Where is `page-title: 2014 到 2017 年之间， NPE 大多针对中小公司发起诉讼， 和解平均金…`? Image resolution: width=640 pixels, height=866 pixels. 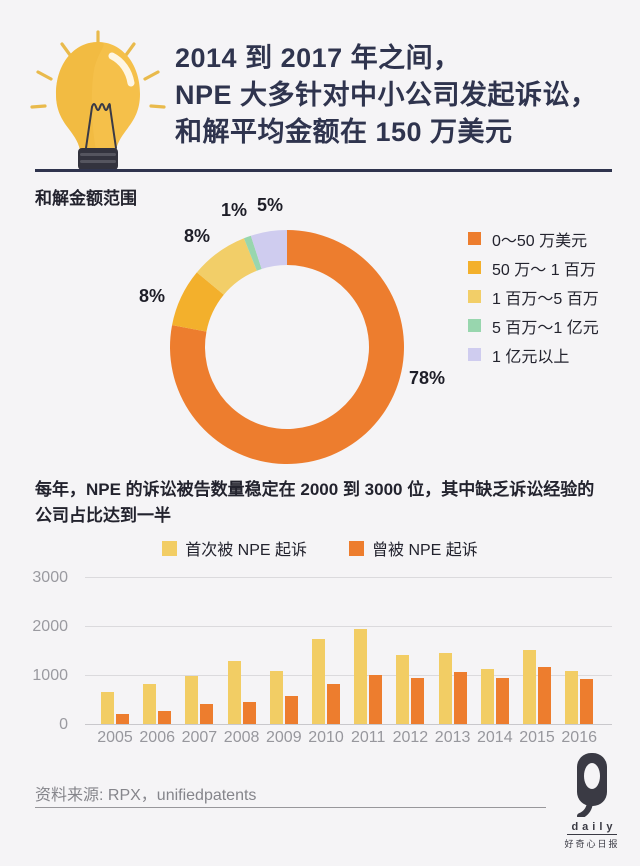
page-title: 2014 到 2017 年之间， NPE 大多针对中小公司发起诉讼， 和解平均金… is located at coordinates (400, 95).